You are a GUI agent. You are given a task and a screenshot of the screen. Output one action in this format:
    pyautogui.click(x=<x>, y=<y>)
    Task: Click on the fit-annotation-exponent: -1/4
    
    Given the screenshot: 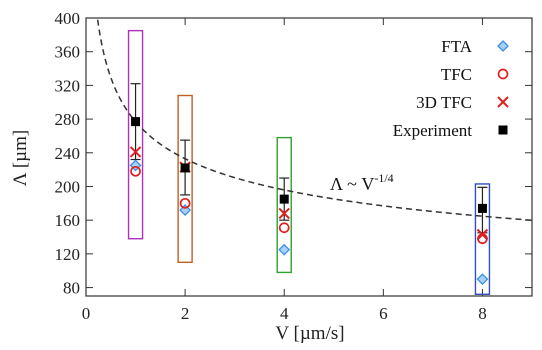 What is the action you would take?
    pyautogui.click(x=383, y=178)
    